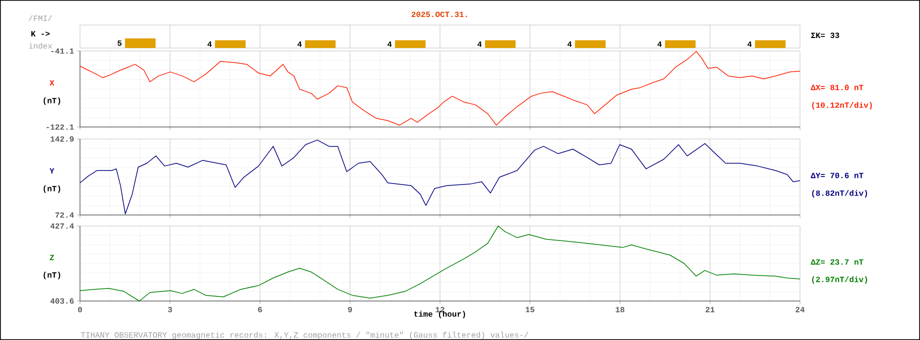  What do you see at coordinates (62, 301) in the screenshot?
I see `y-tick-label: 403.6` at bounding box center [62, 301].